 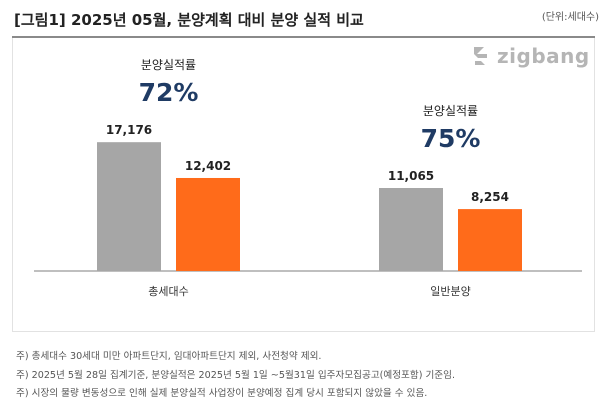 What do you see at coordinates (169, 92) in the screenshot?
I see `rate-value-1: 72%` at bounding box center [169, 92].